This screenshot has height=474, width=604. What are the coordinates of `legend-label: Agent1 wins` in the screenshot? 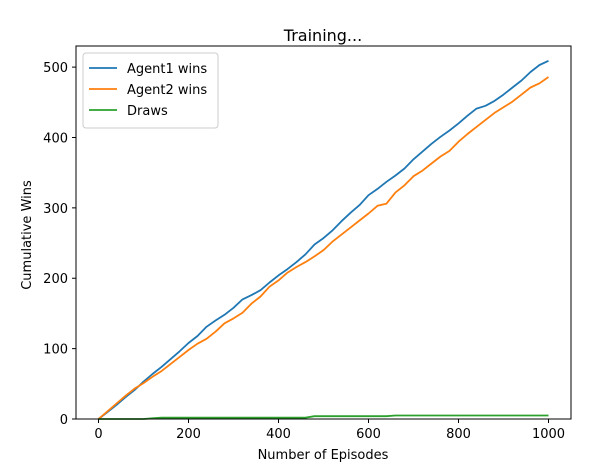 It's located at (167, 69).